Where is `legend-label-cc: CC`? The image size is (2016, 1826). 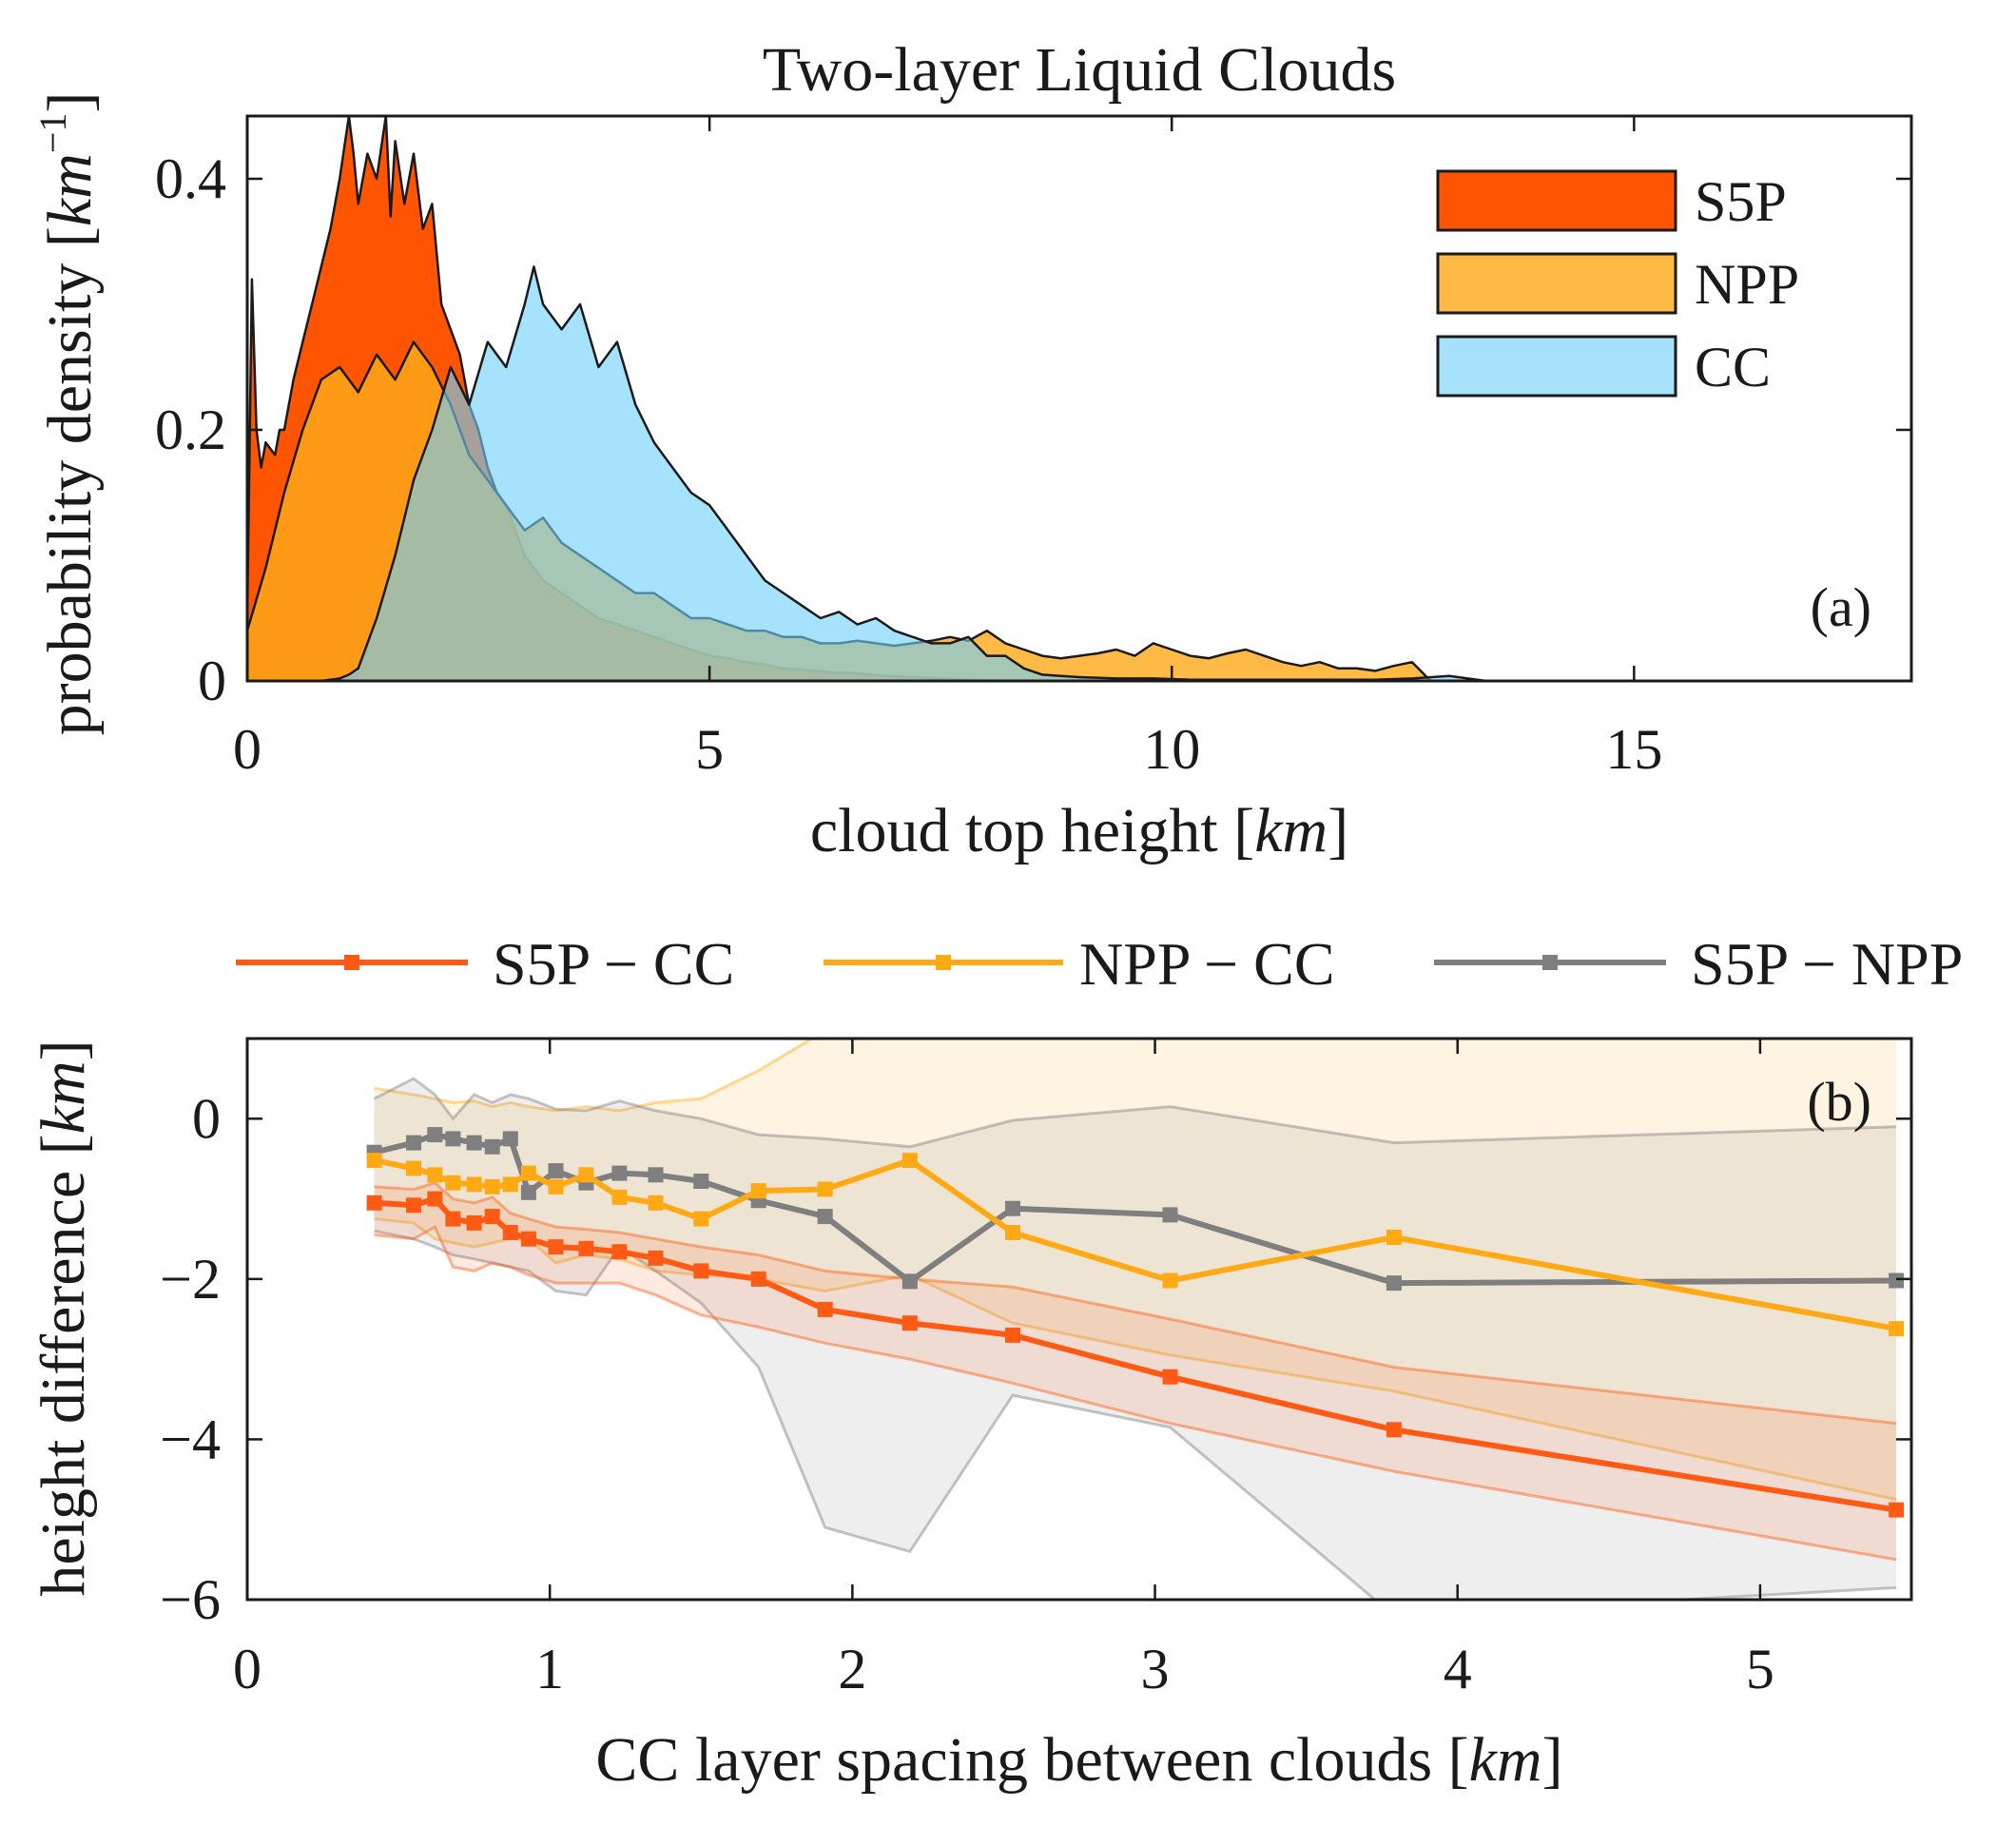 legend-label-cc: CC is located at coordinates (1733, 367).